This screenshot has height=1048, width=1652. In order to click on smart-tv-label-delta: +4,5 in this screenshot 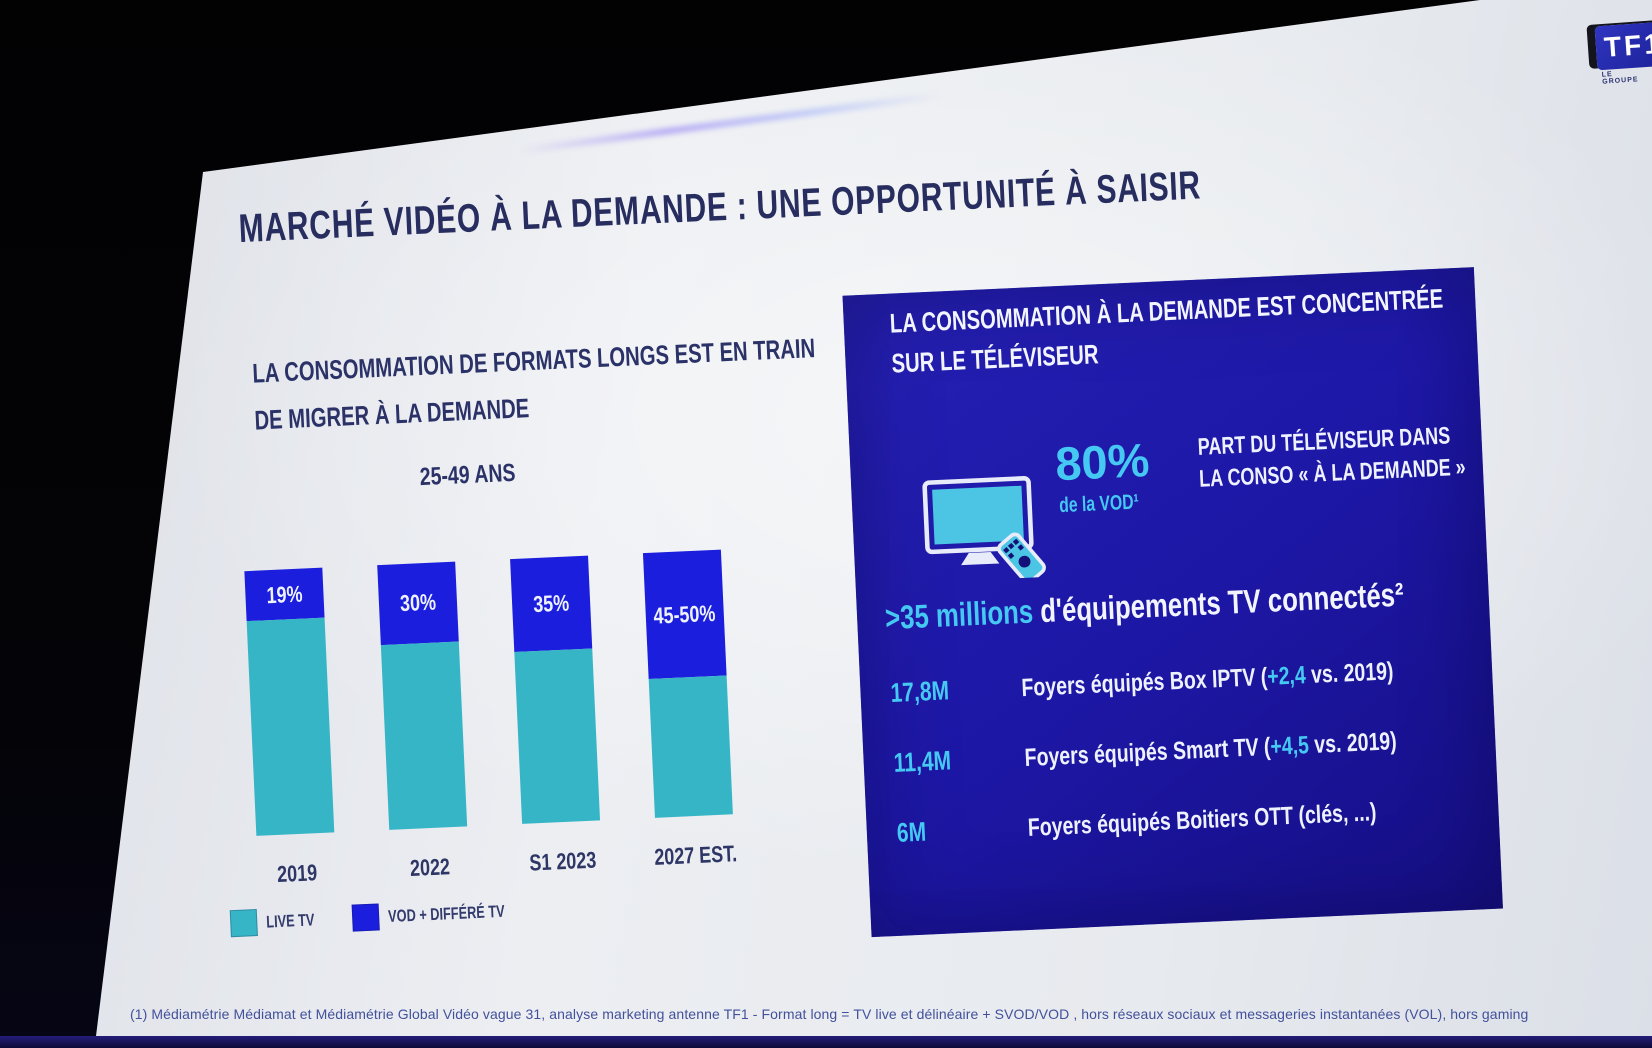, I will do `click(1289, 746)`.